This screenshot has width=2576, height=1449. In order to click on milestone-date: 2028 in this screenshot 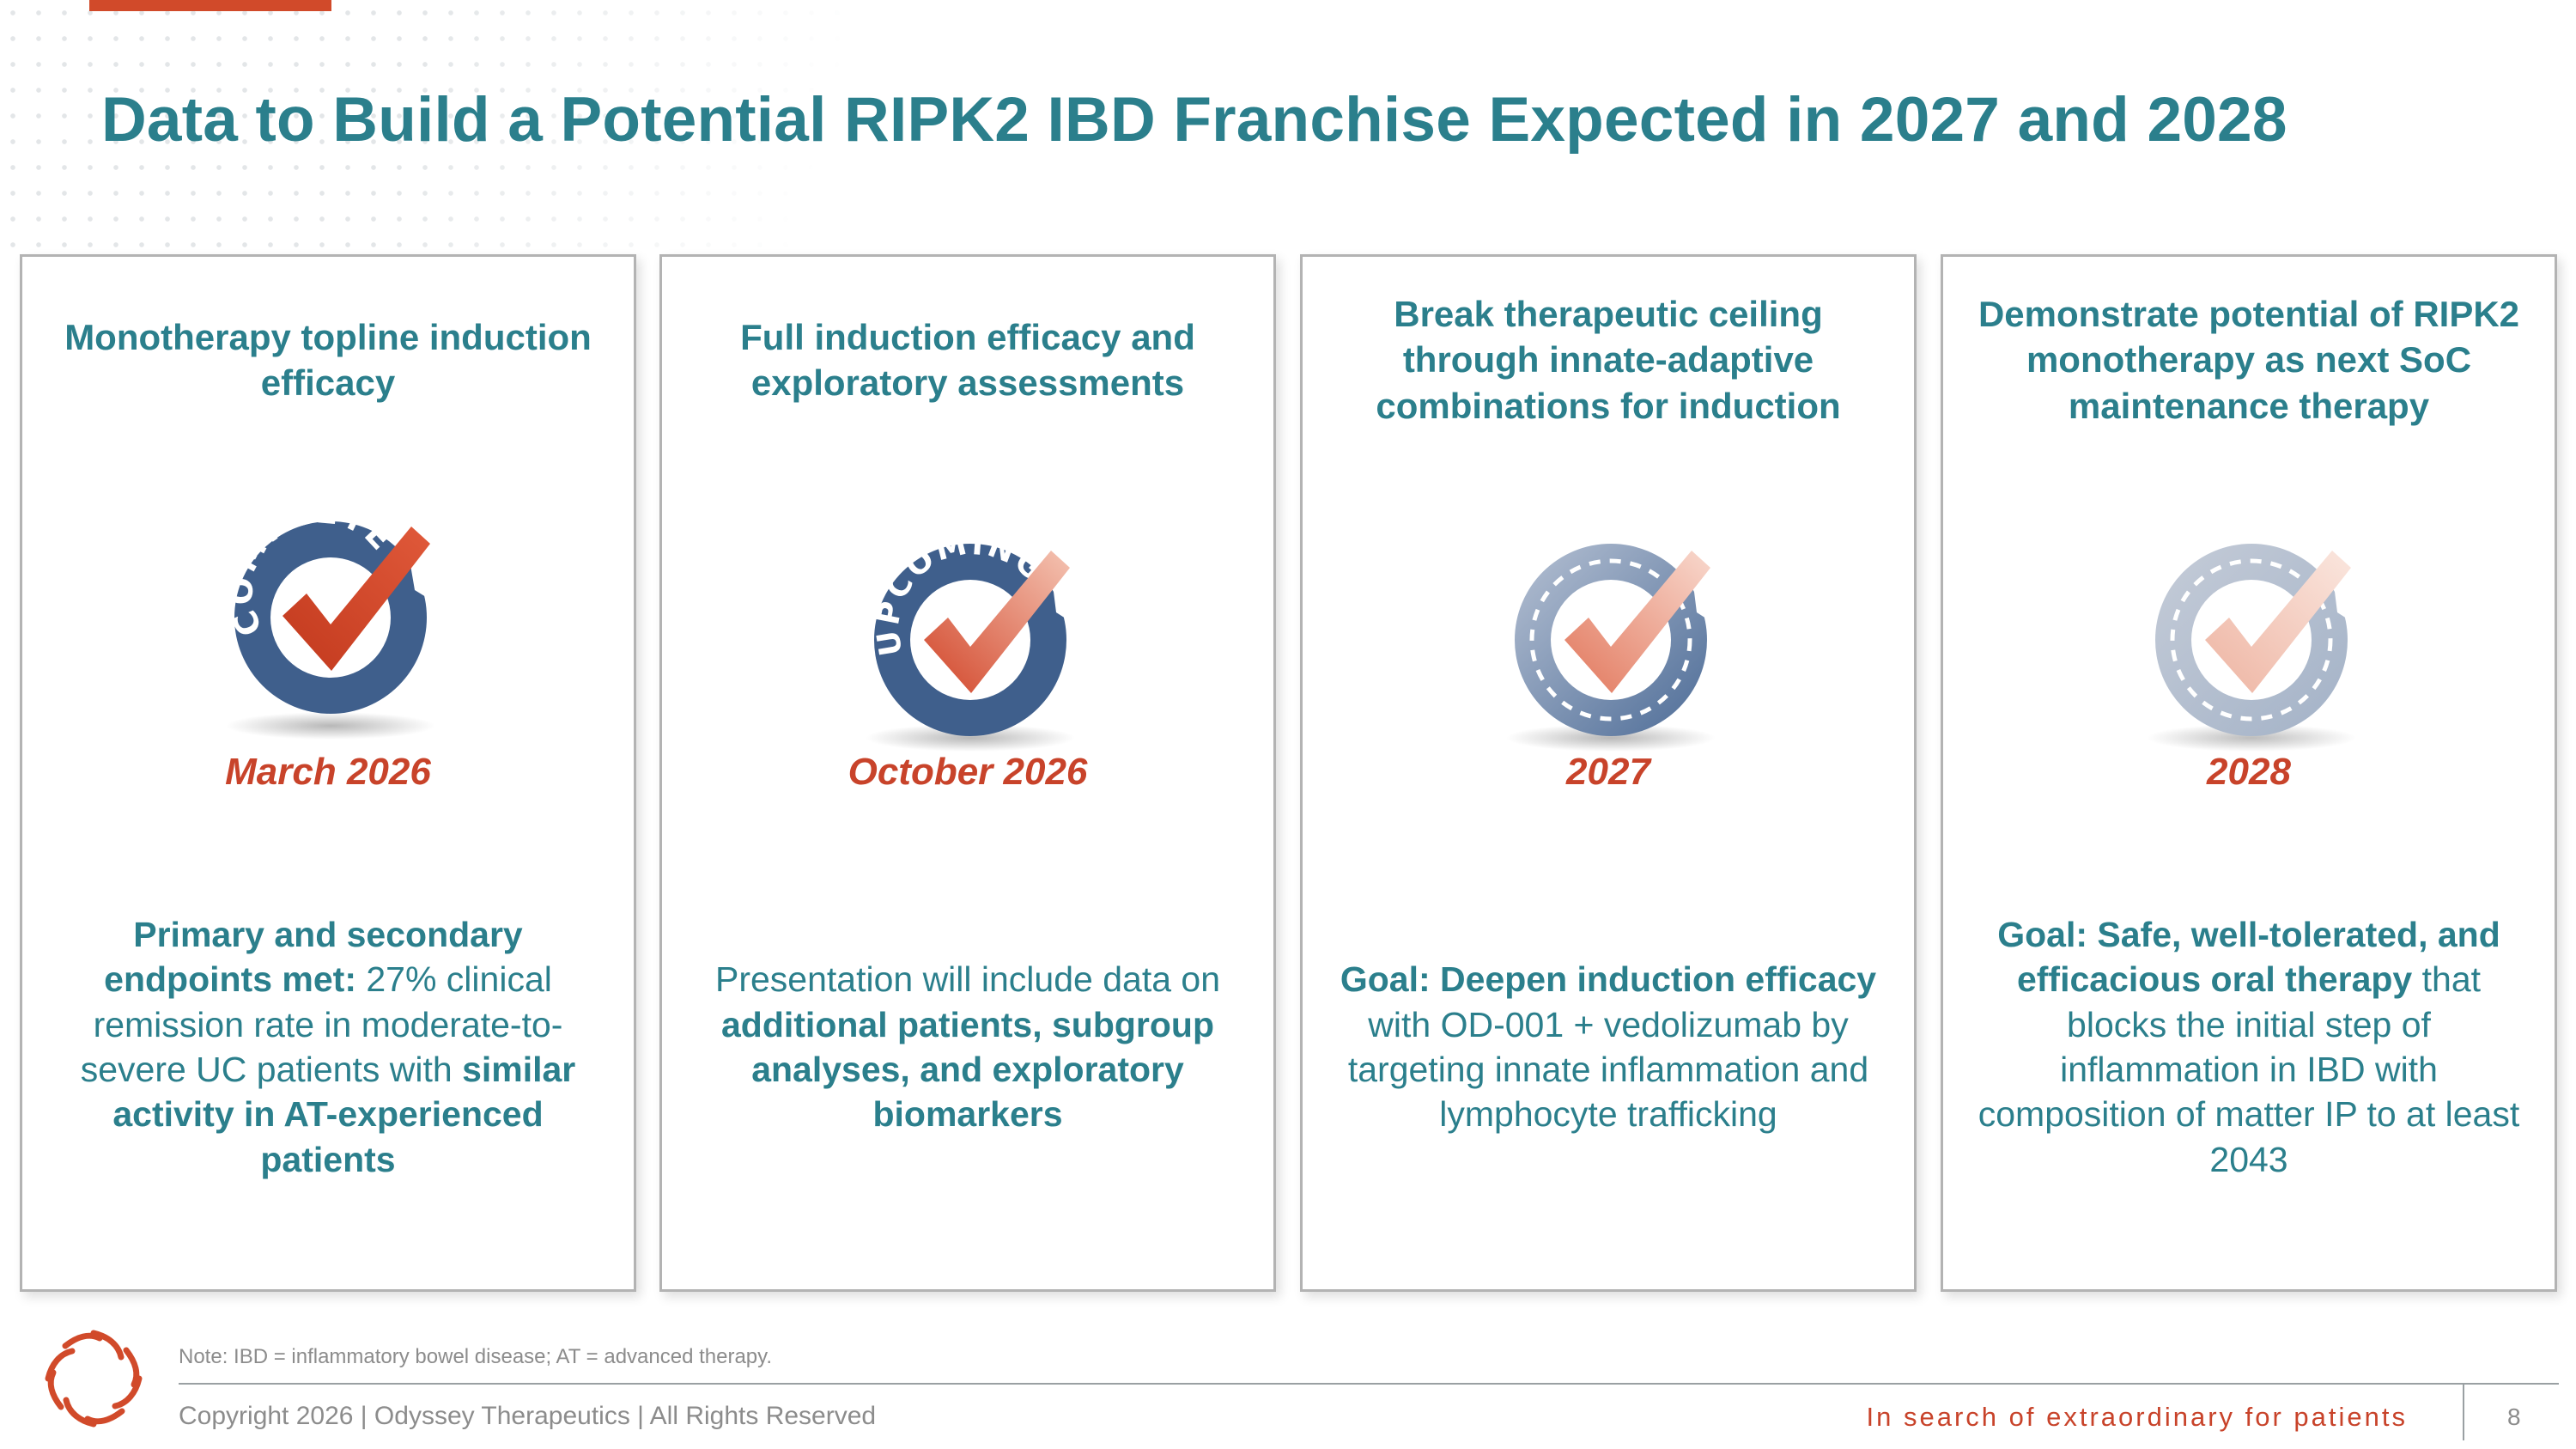, I will do `click(2249, 772)`.